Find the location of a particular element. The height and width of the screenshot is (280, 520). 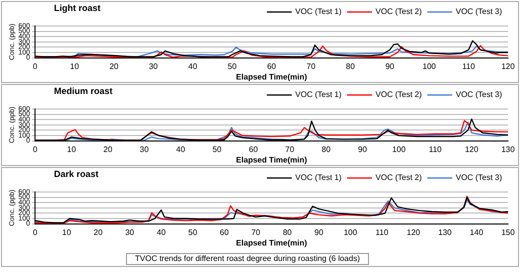

text: TVOC trends for different roast degree during roasting (6 loads) is located at coordinates (247, 259).